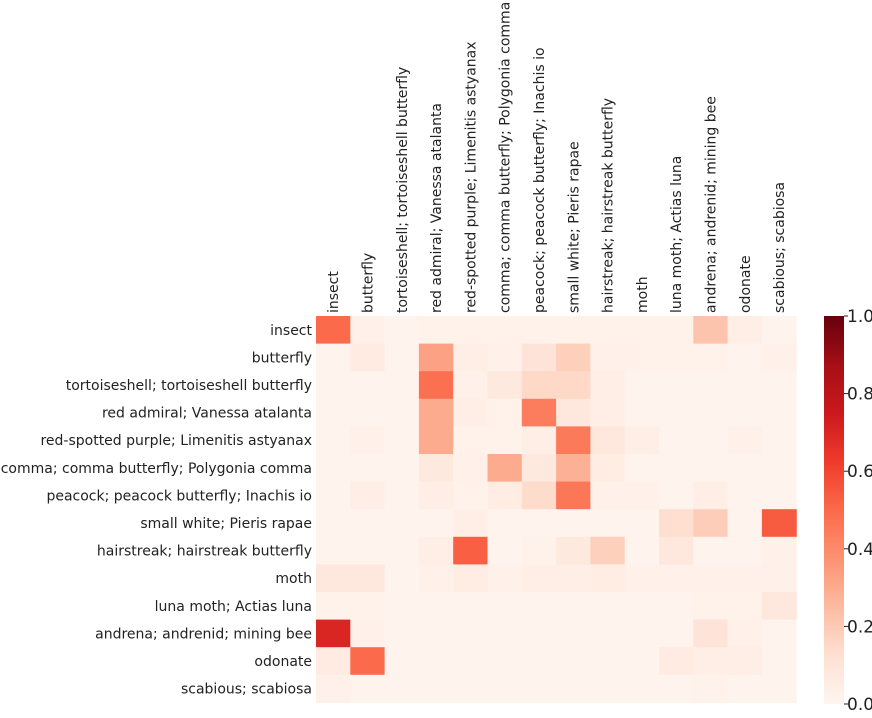 This screenshot has width=872, height=718. Describe the element at coordinates (282, 358) in the screenshot. I see `y-tick-label: butterfly` at that location.